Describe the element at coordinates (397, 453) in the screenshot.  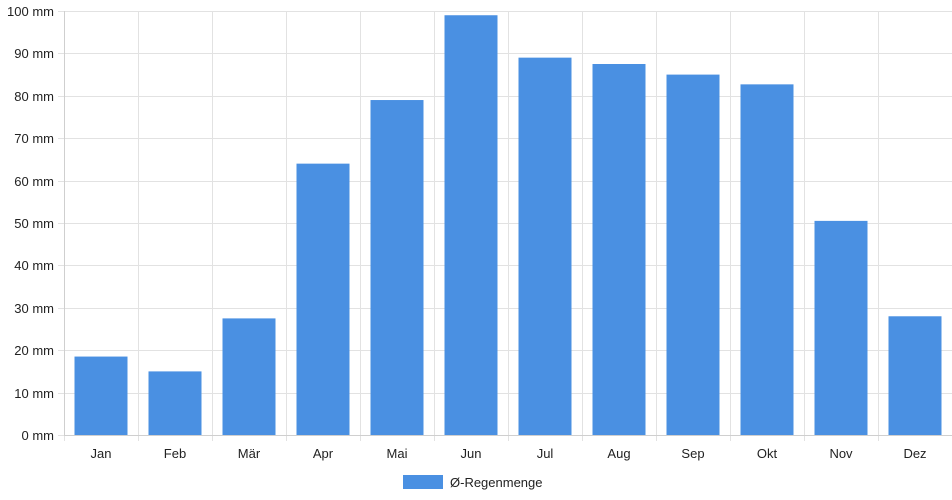
I see `x-tick-label: Mai` at that location.